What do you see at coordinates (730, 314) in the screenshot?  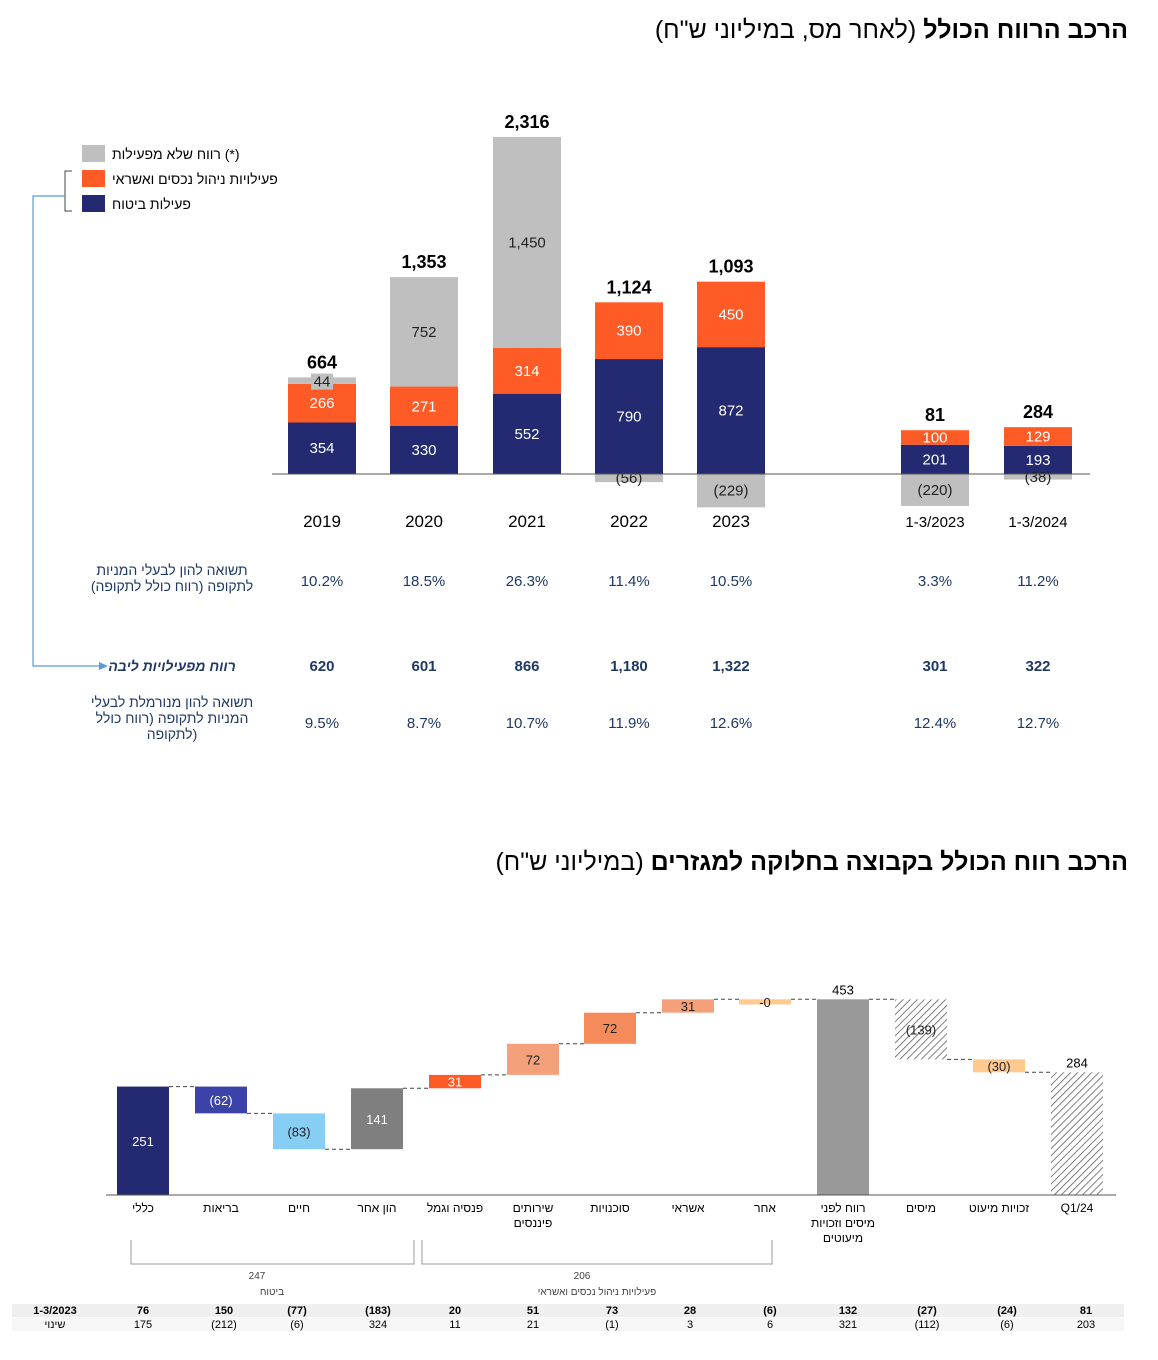 I see `label-asset-mgmt-2023: 450` at bounding box center [730, 314].